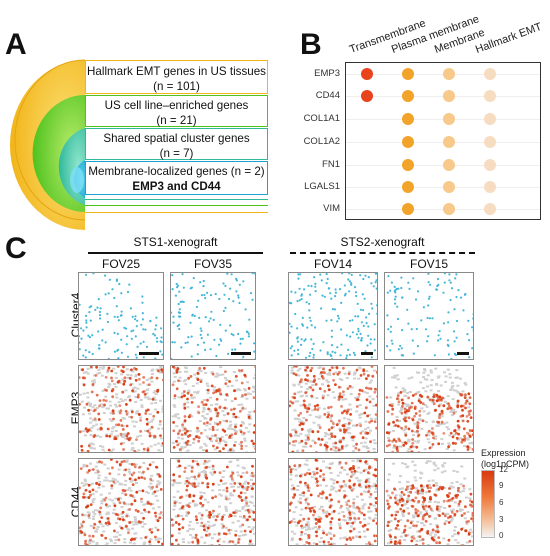  I want to click on legend-tick-6: 6, so click(501, 502).